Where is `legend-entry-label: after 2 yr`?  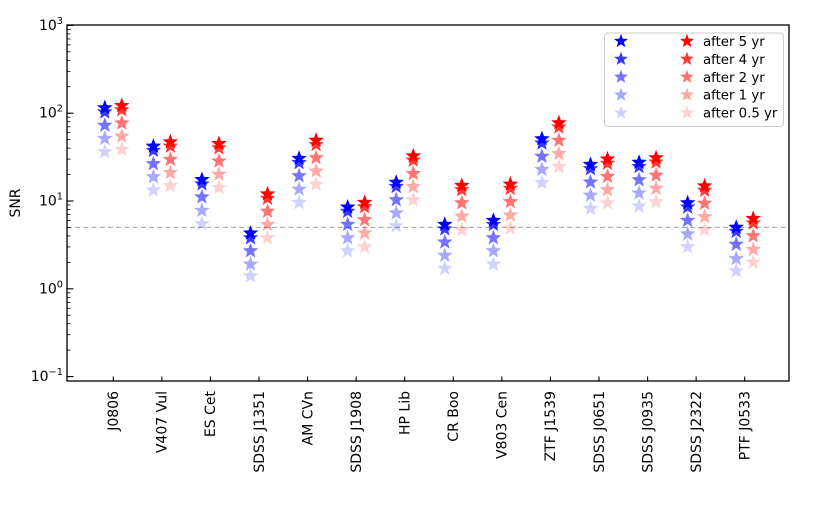 legend-entry-label: after 2 yr is located at coordinates (734, 78).